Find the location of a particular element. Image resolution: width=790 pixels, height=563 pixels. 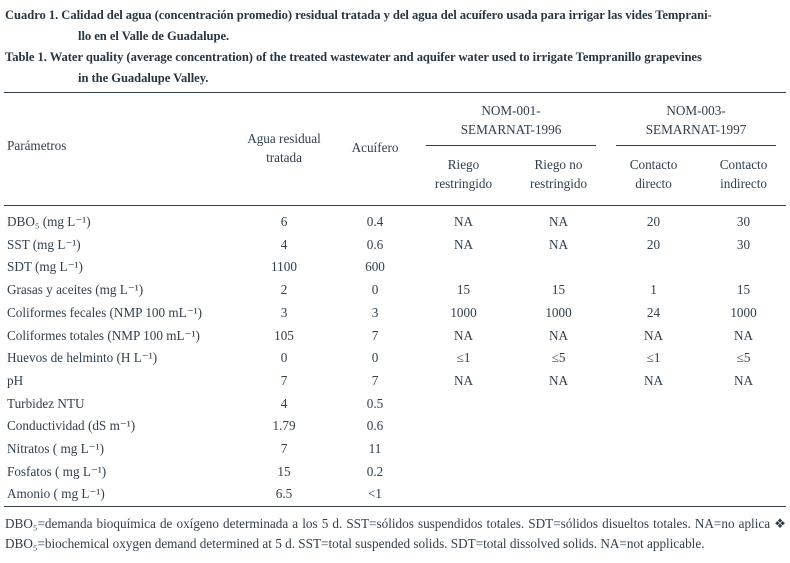

value-acuifero: 0.2 is located at coordinates (375, 471).